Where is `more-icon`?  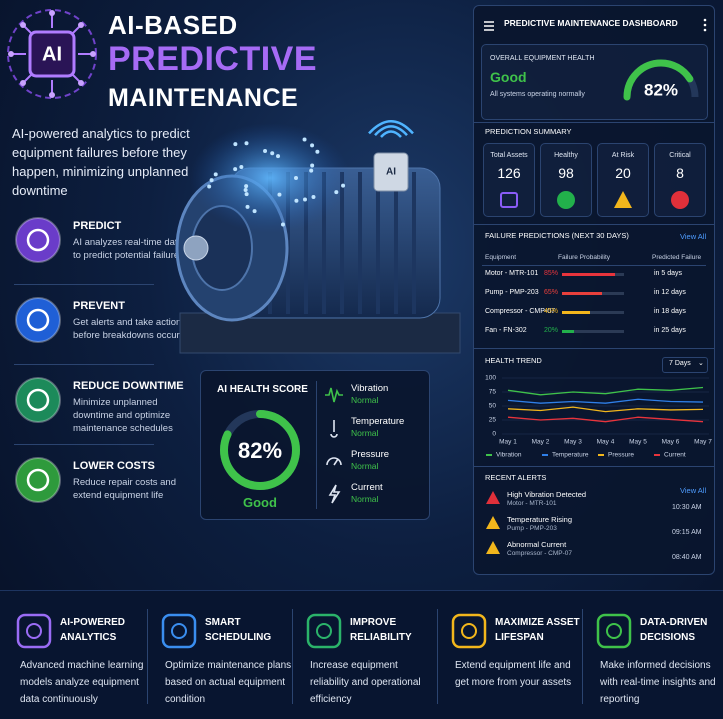
more-icon is located at coordinates (705, 25).